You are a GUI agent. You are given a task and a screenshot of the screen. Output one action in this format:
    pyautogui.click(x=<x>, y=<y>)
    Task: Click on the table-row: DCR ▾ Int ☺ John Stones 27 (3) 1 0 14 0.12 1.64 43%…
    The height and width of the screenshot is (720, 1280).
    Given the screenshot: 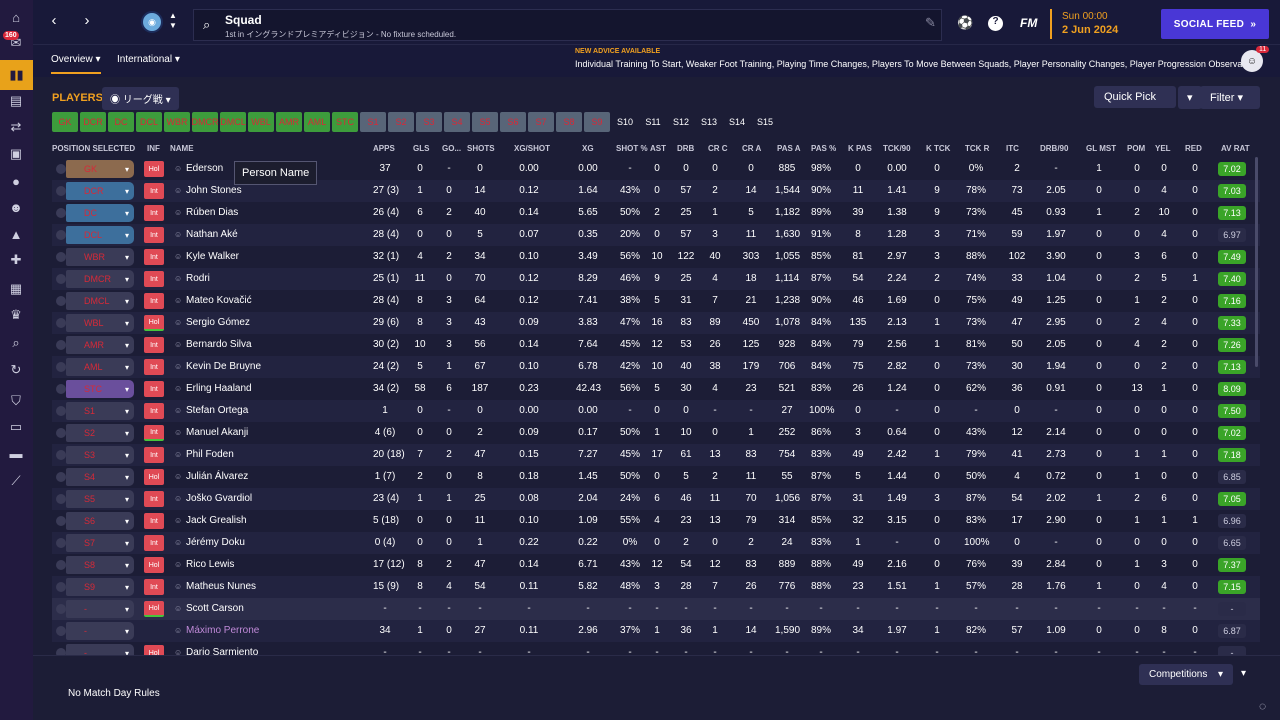 What is the action you would take?
    pyautogui.click(x=656, y=191)
    